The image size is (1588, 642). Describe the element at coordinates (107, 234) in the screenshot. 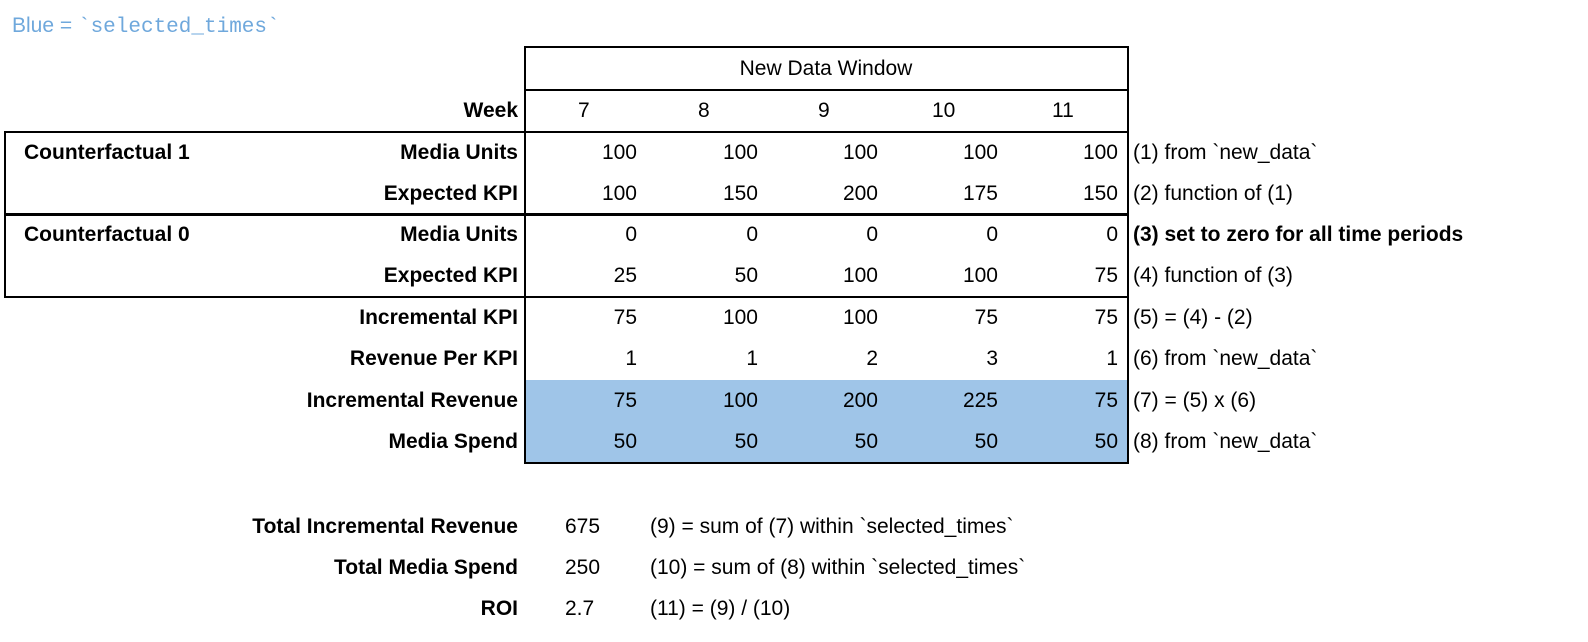

I see `group-label: Counterfactual 0` at that location.